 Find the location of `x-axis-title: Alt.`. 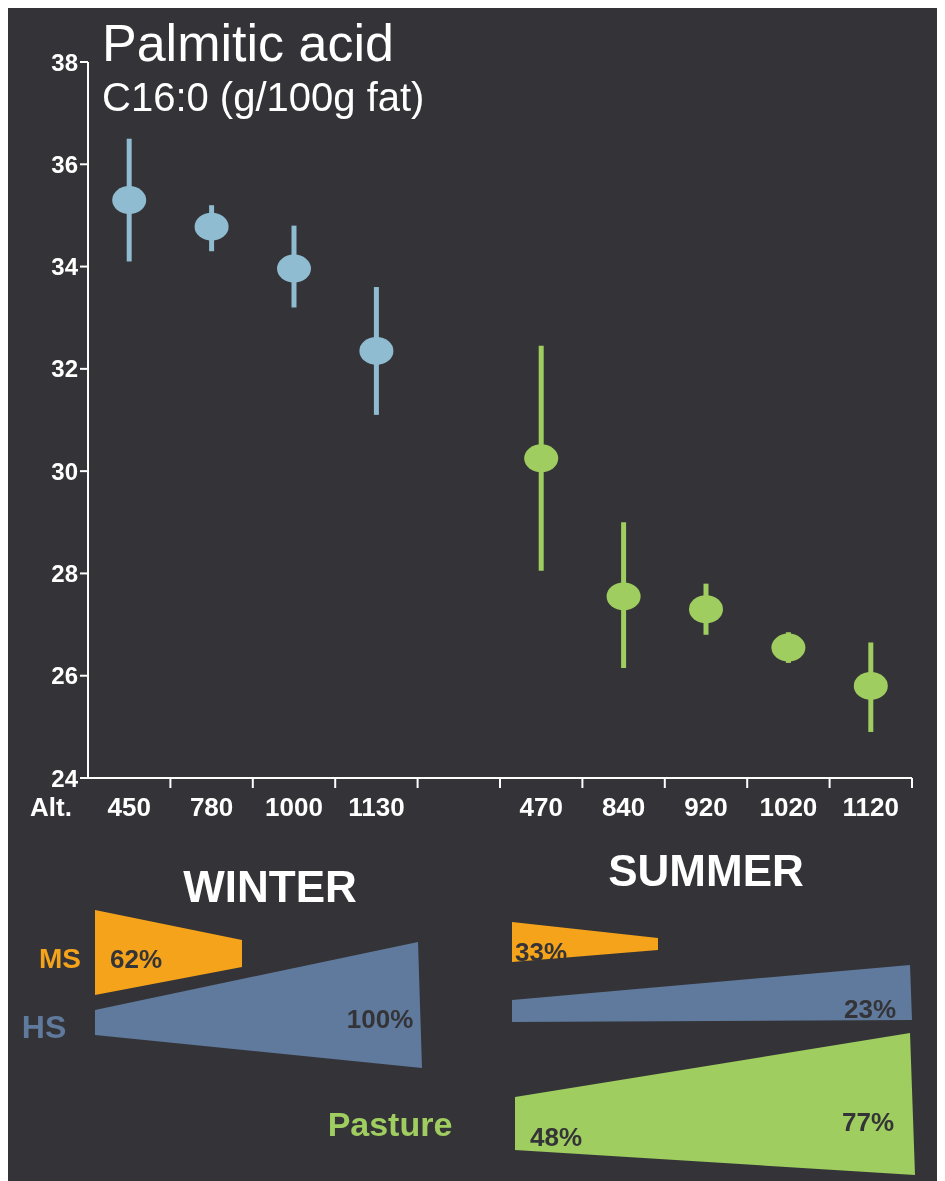

x-axis-title: Alt. is located at coordinates (51, 807).